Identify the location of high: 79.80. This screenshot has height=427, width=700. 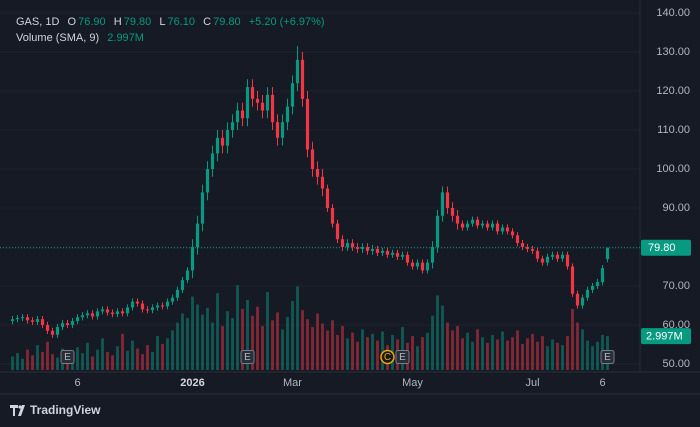
(137, 22).